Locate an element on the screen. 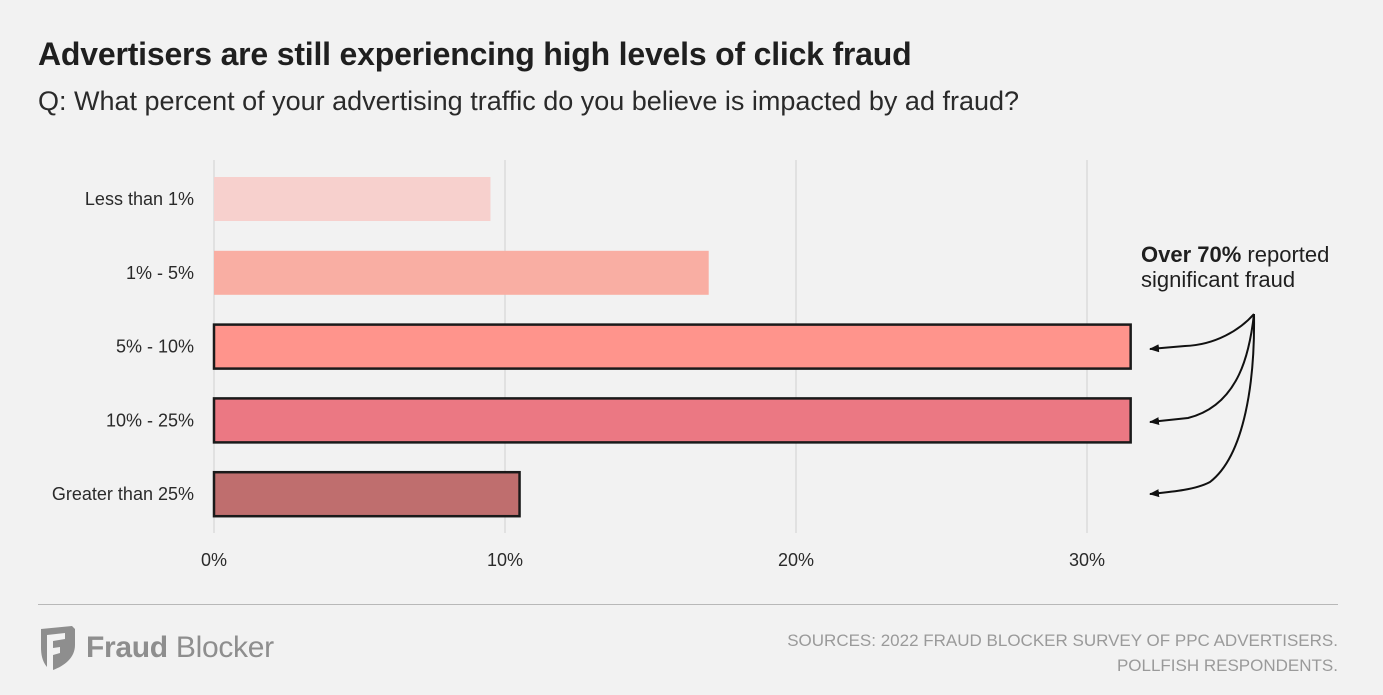  annotation-arrows is located at coordinates (1202, 405).